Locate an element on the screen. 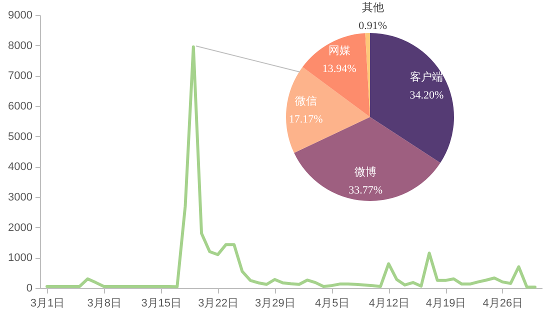 Image resolution: width=554 pixels, height=323 pixels. data-label: 13.94% is located at coordinates (339, 69).